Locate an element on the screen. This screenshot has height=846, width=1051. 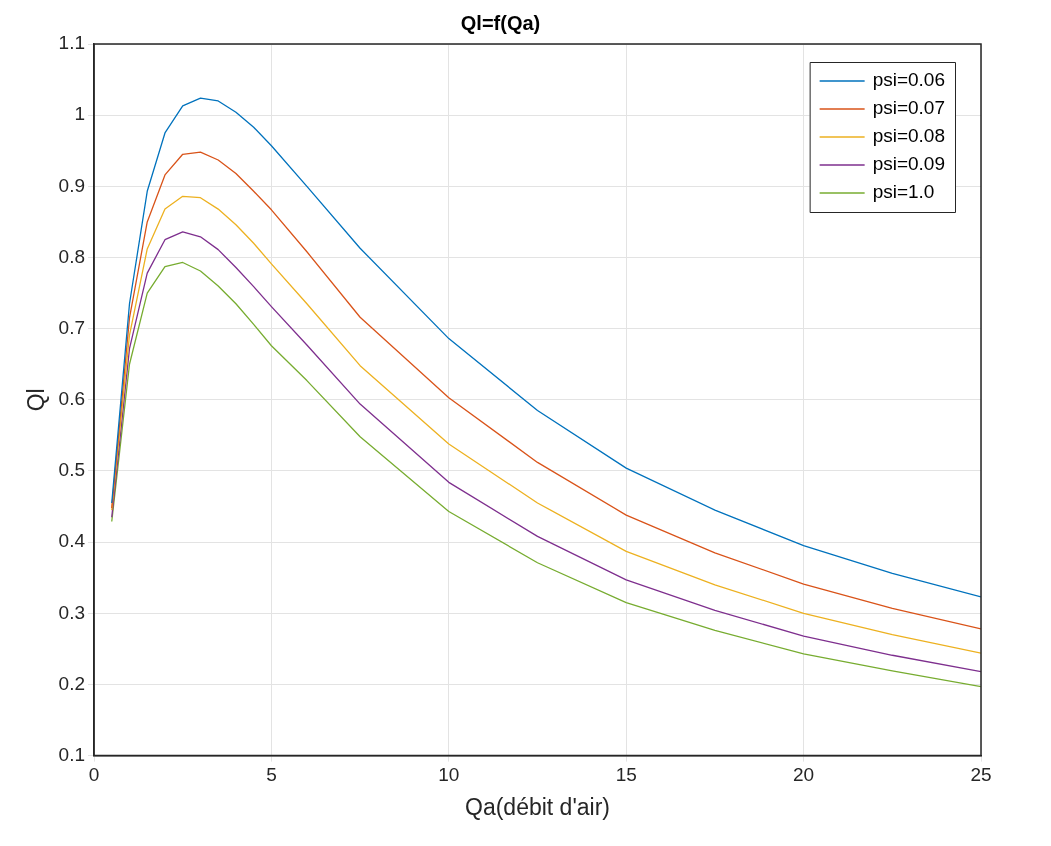
x-axis-title: Qa(débit d'air) is located at coordinates (538, 806).